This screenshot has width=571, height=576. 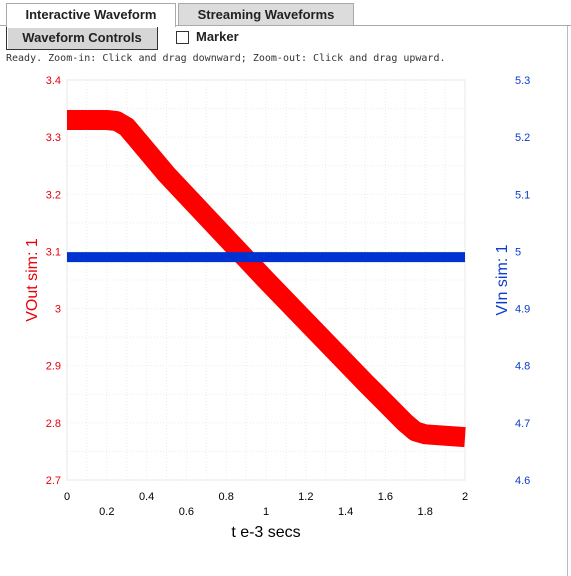 What do you see at coordinates (522, 310) in the screenshot?
I see `y-right-tick-label: 4.9` at bounding box center [522, 310].